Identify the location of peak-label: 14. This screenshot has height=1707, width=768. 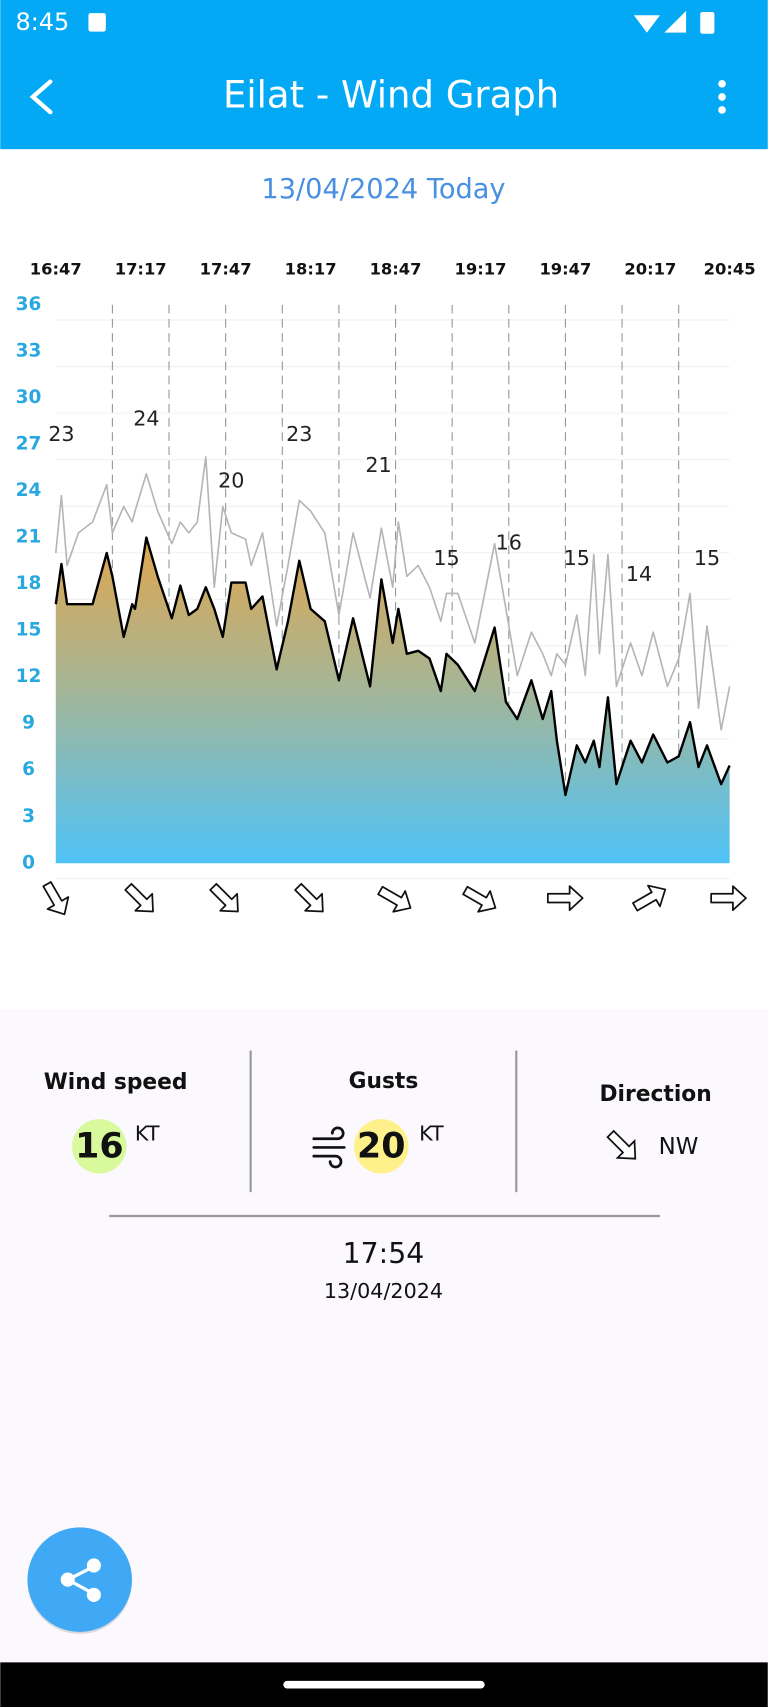
(639, 574).